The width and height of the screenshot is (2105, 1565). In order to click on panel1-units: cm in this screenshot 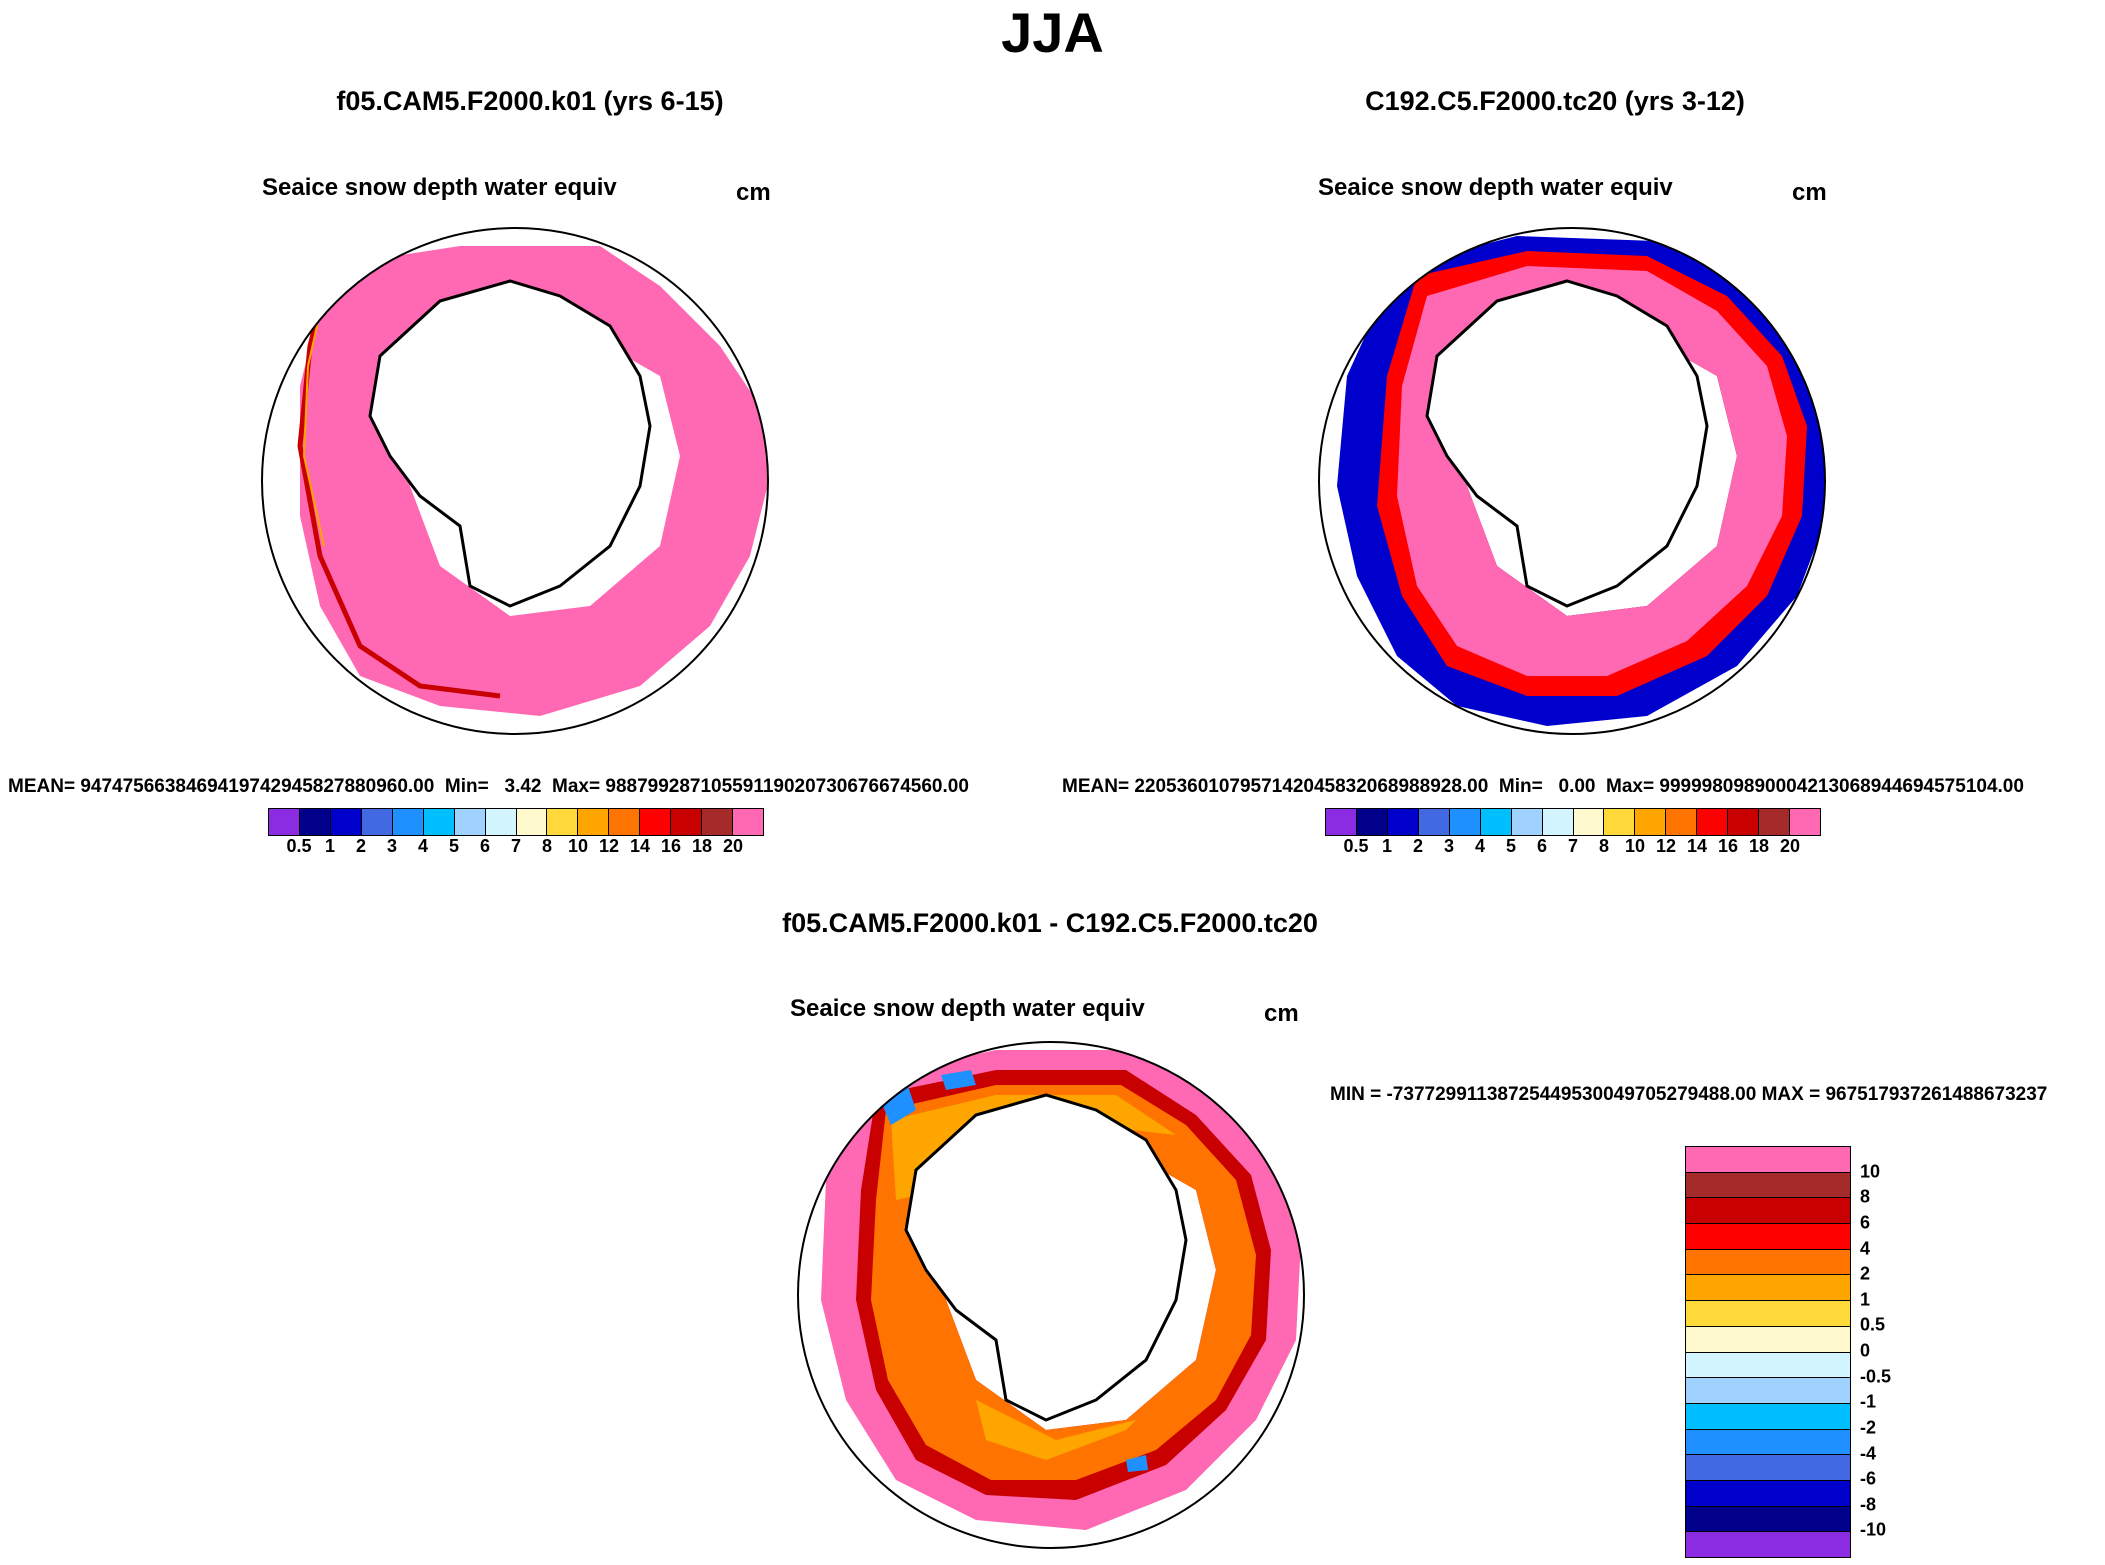, I will do `click(753, 192)`.